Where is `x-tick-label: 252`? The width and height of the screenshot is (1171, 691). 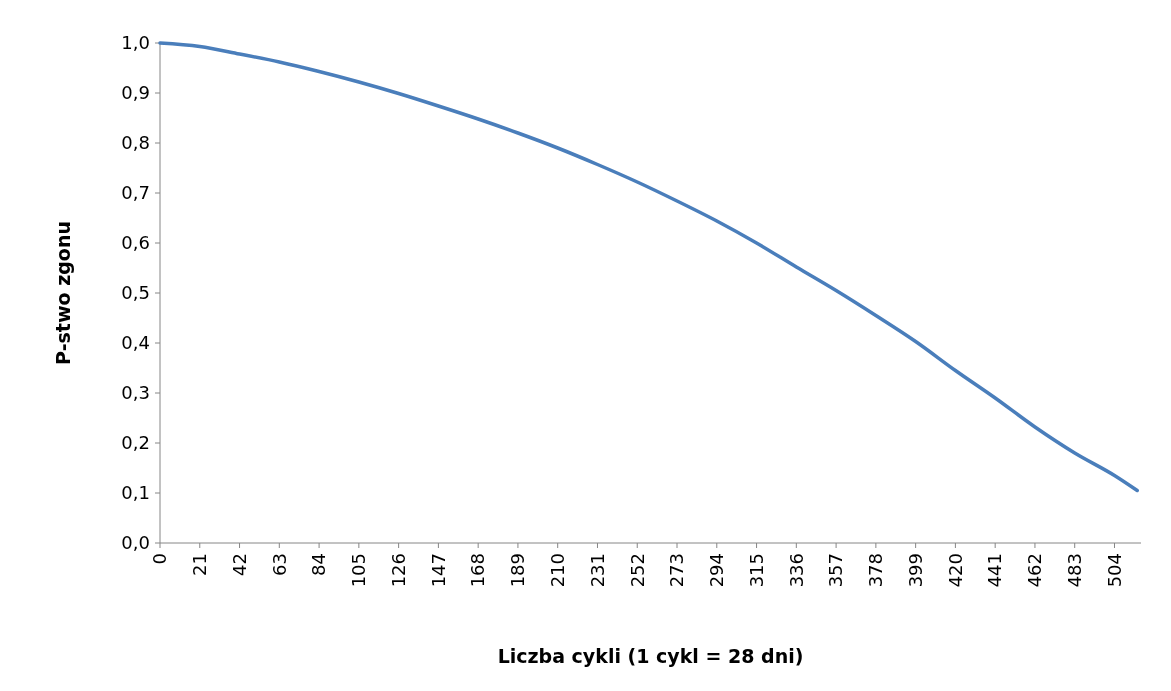
x-tick-label: 252 is located at coordinates (637, 570).